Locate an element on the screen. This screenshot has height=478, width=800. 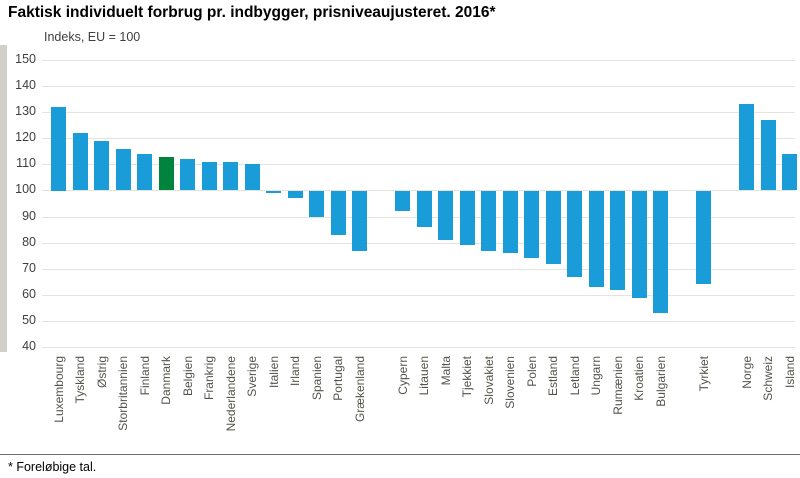
bar-kroatien is located at coordinates (639, 244).